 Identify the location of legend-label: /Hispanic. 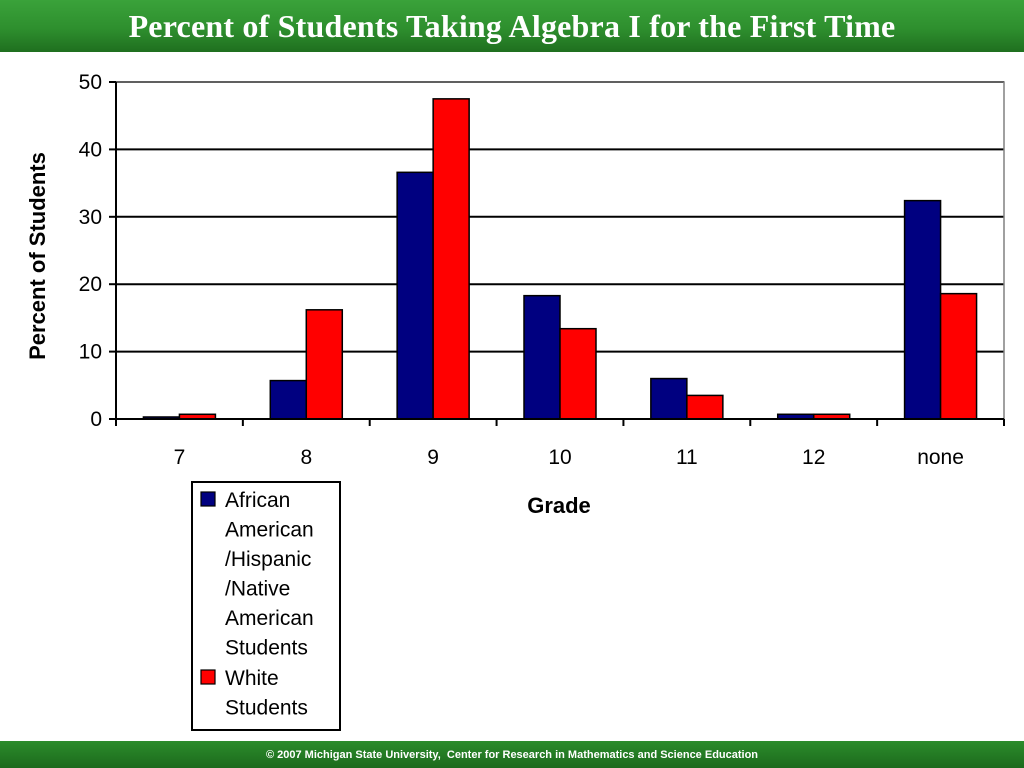
(268, 559).